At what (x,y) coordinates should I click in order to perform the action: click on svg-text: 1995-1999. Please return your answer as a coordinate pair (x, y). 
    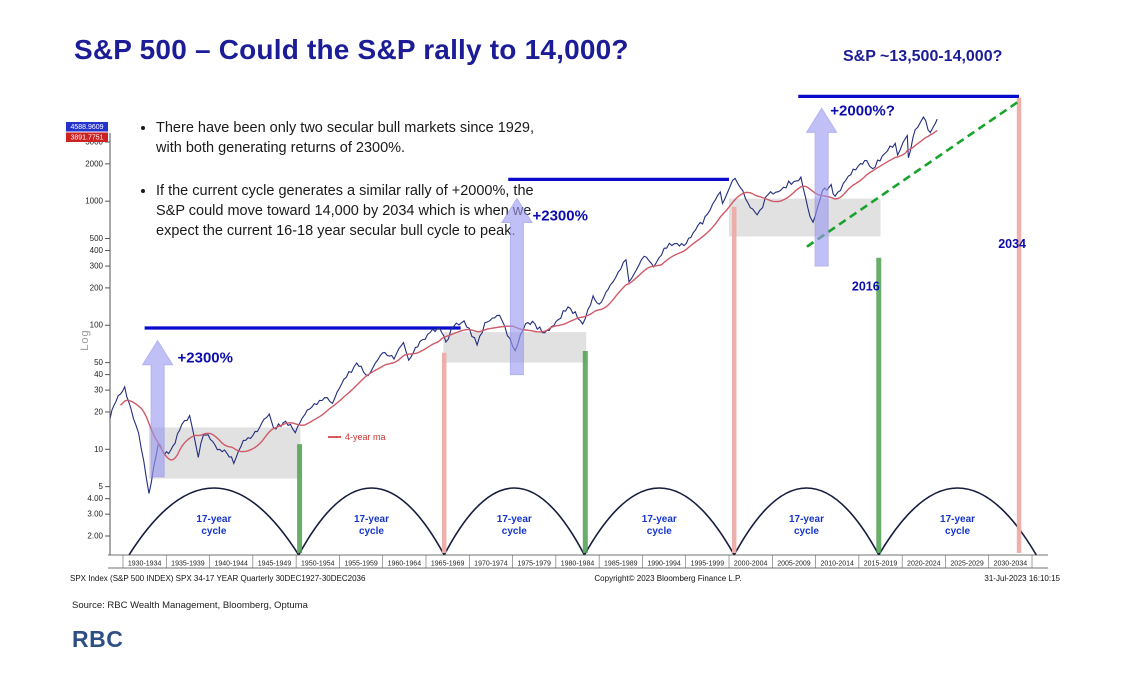
    Looking at the image, I should click on (708, 564).